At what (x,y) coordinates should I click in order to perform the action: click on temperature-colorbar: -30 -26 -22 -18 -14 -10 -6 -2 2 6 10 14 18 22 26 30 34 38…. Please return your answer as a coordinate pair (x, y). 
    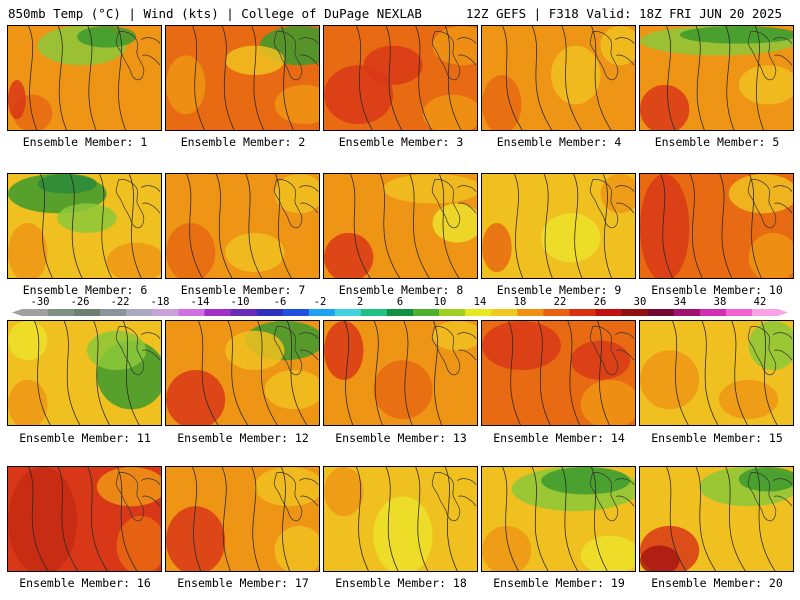
    Looking at the image, I should click on (400, 308).